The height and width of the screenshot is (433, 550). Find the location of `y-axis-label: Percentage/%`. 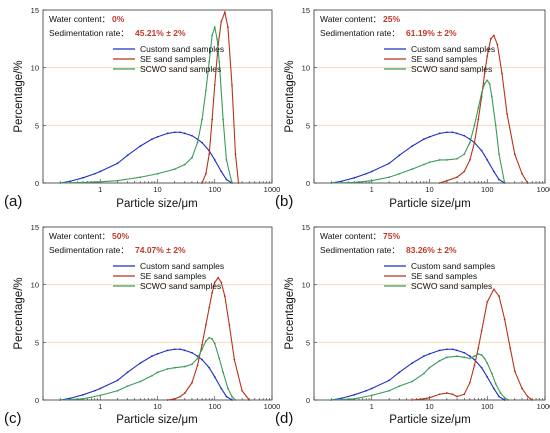

y-axis-label: Percentage/% is located at coordinates (290, 313).